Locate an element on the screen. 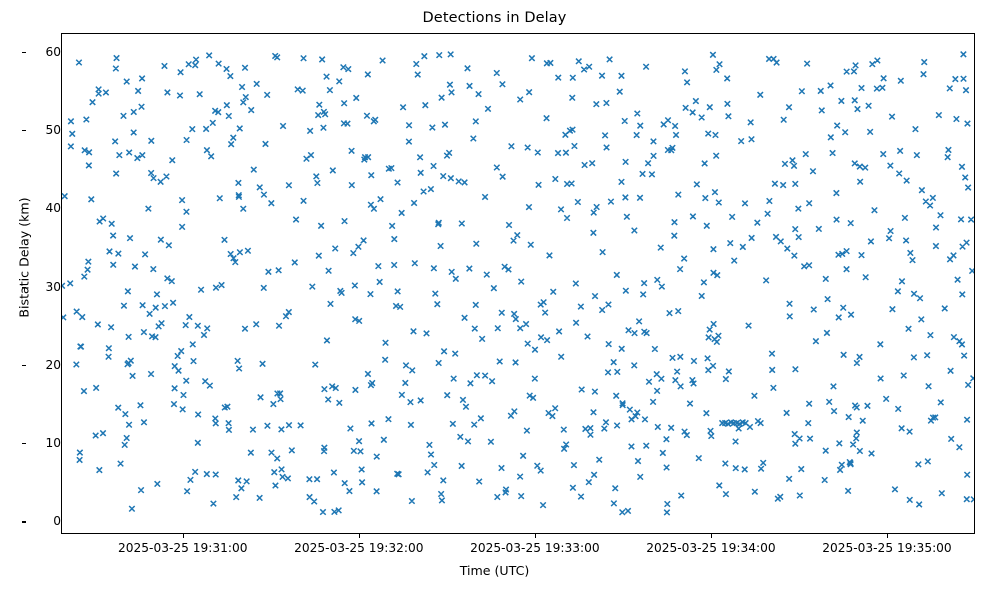  x-tick-label: 2025-03-25 19:32:00 is located at coordinates (359, 548).